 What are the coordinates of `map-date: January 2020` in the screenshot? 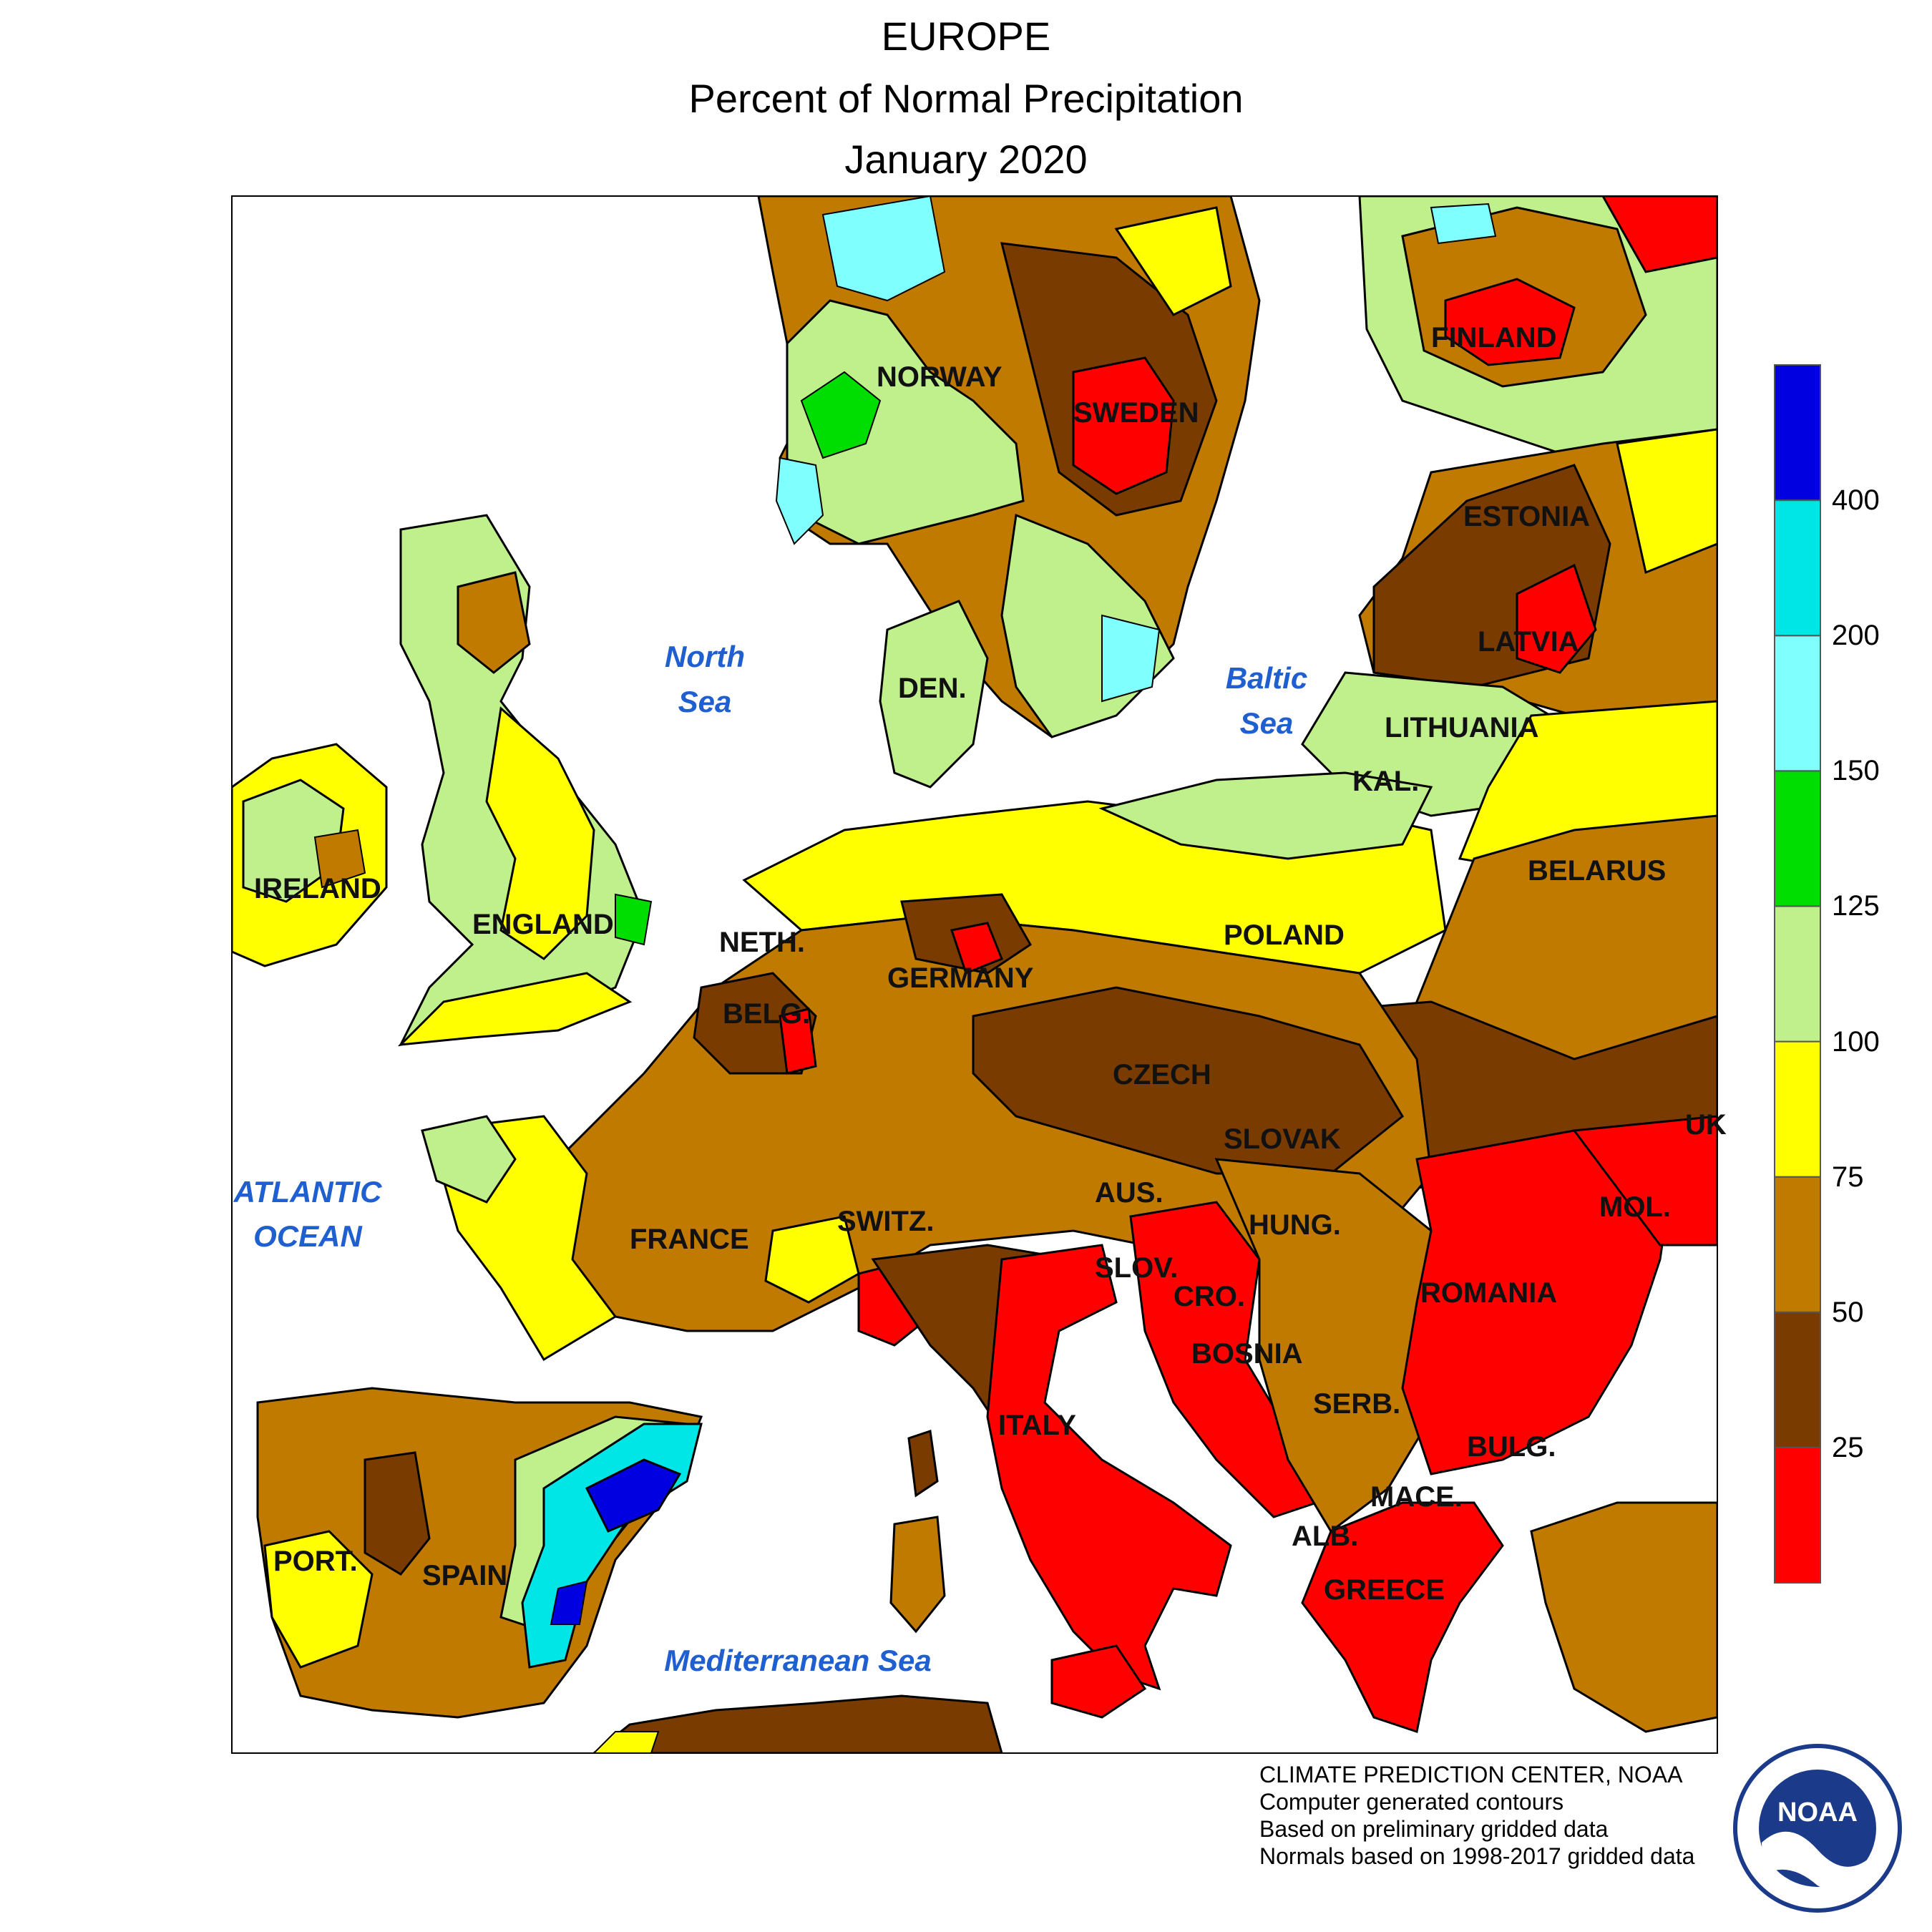 It's located at (966, 159).